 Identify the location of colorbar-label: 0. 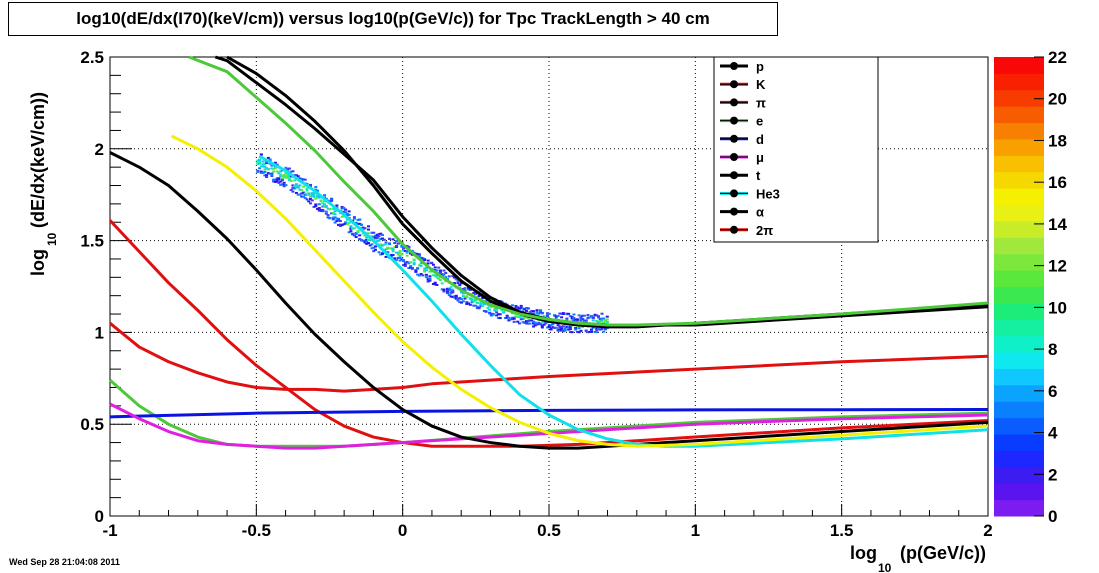
(1052, 516).